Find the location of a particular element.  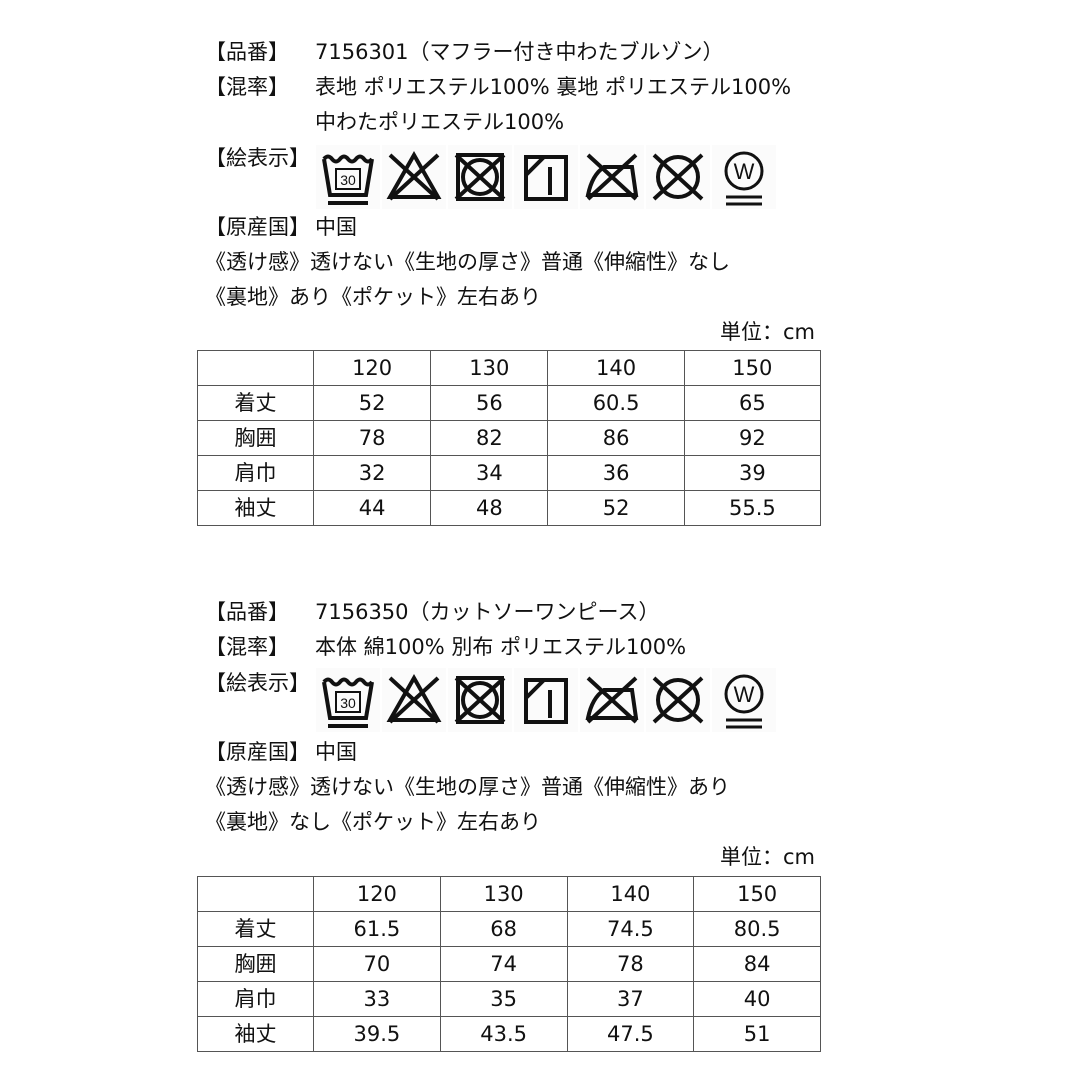

table-cell: 74.5 is located at coordinates (630, 929).